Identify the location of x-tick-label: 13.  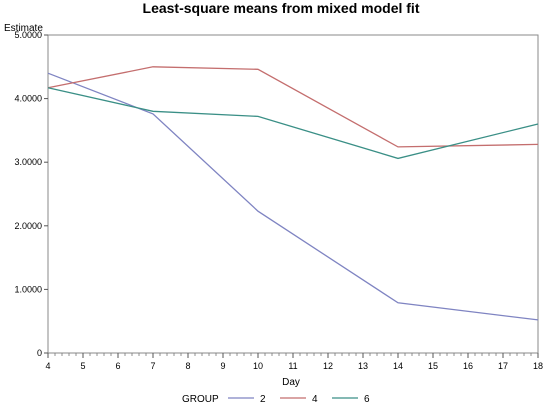
(363, 366).